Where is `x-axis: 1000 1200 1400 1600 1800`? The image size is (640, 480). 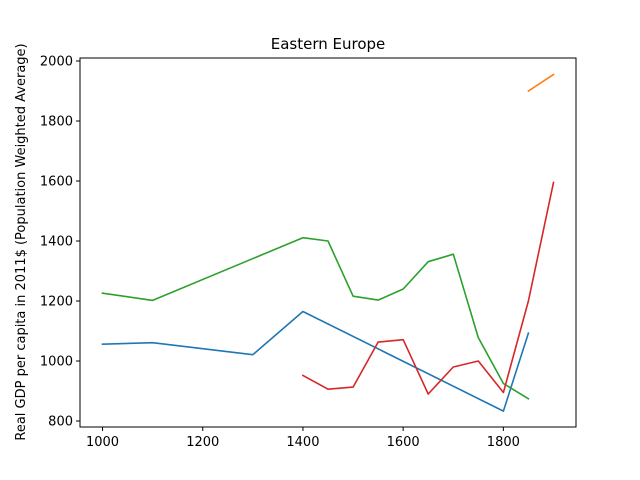 x-axis: 1000 1200 1400 1600 1800 is located at coordinates (303, 438).